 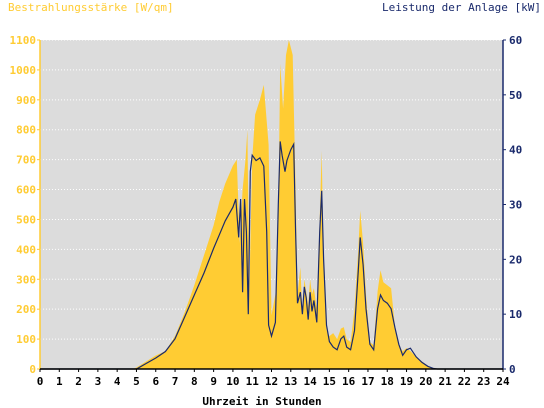 I want to click on x-tick-label: 2, so click(x=78, y=381).